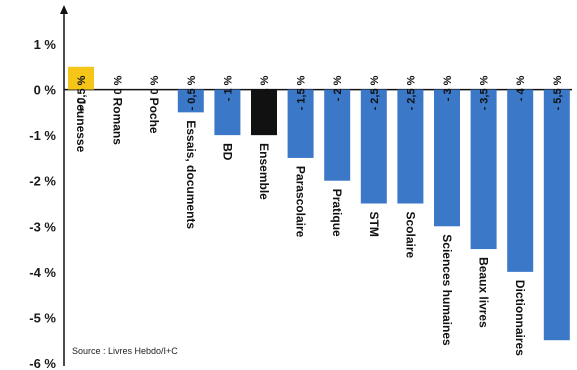 The width and height of the screenshot is (577, 370). What do you see at coordinates (520, 318) in the screenshot?
I see `category-label: Dictionnaires` at bounding box center [520, 318].